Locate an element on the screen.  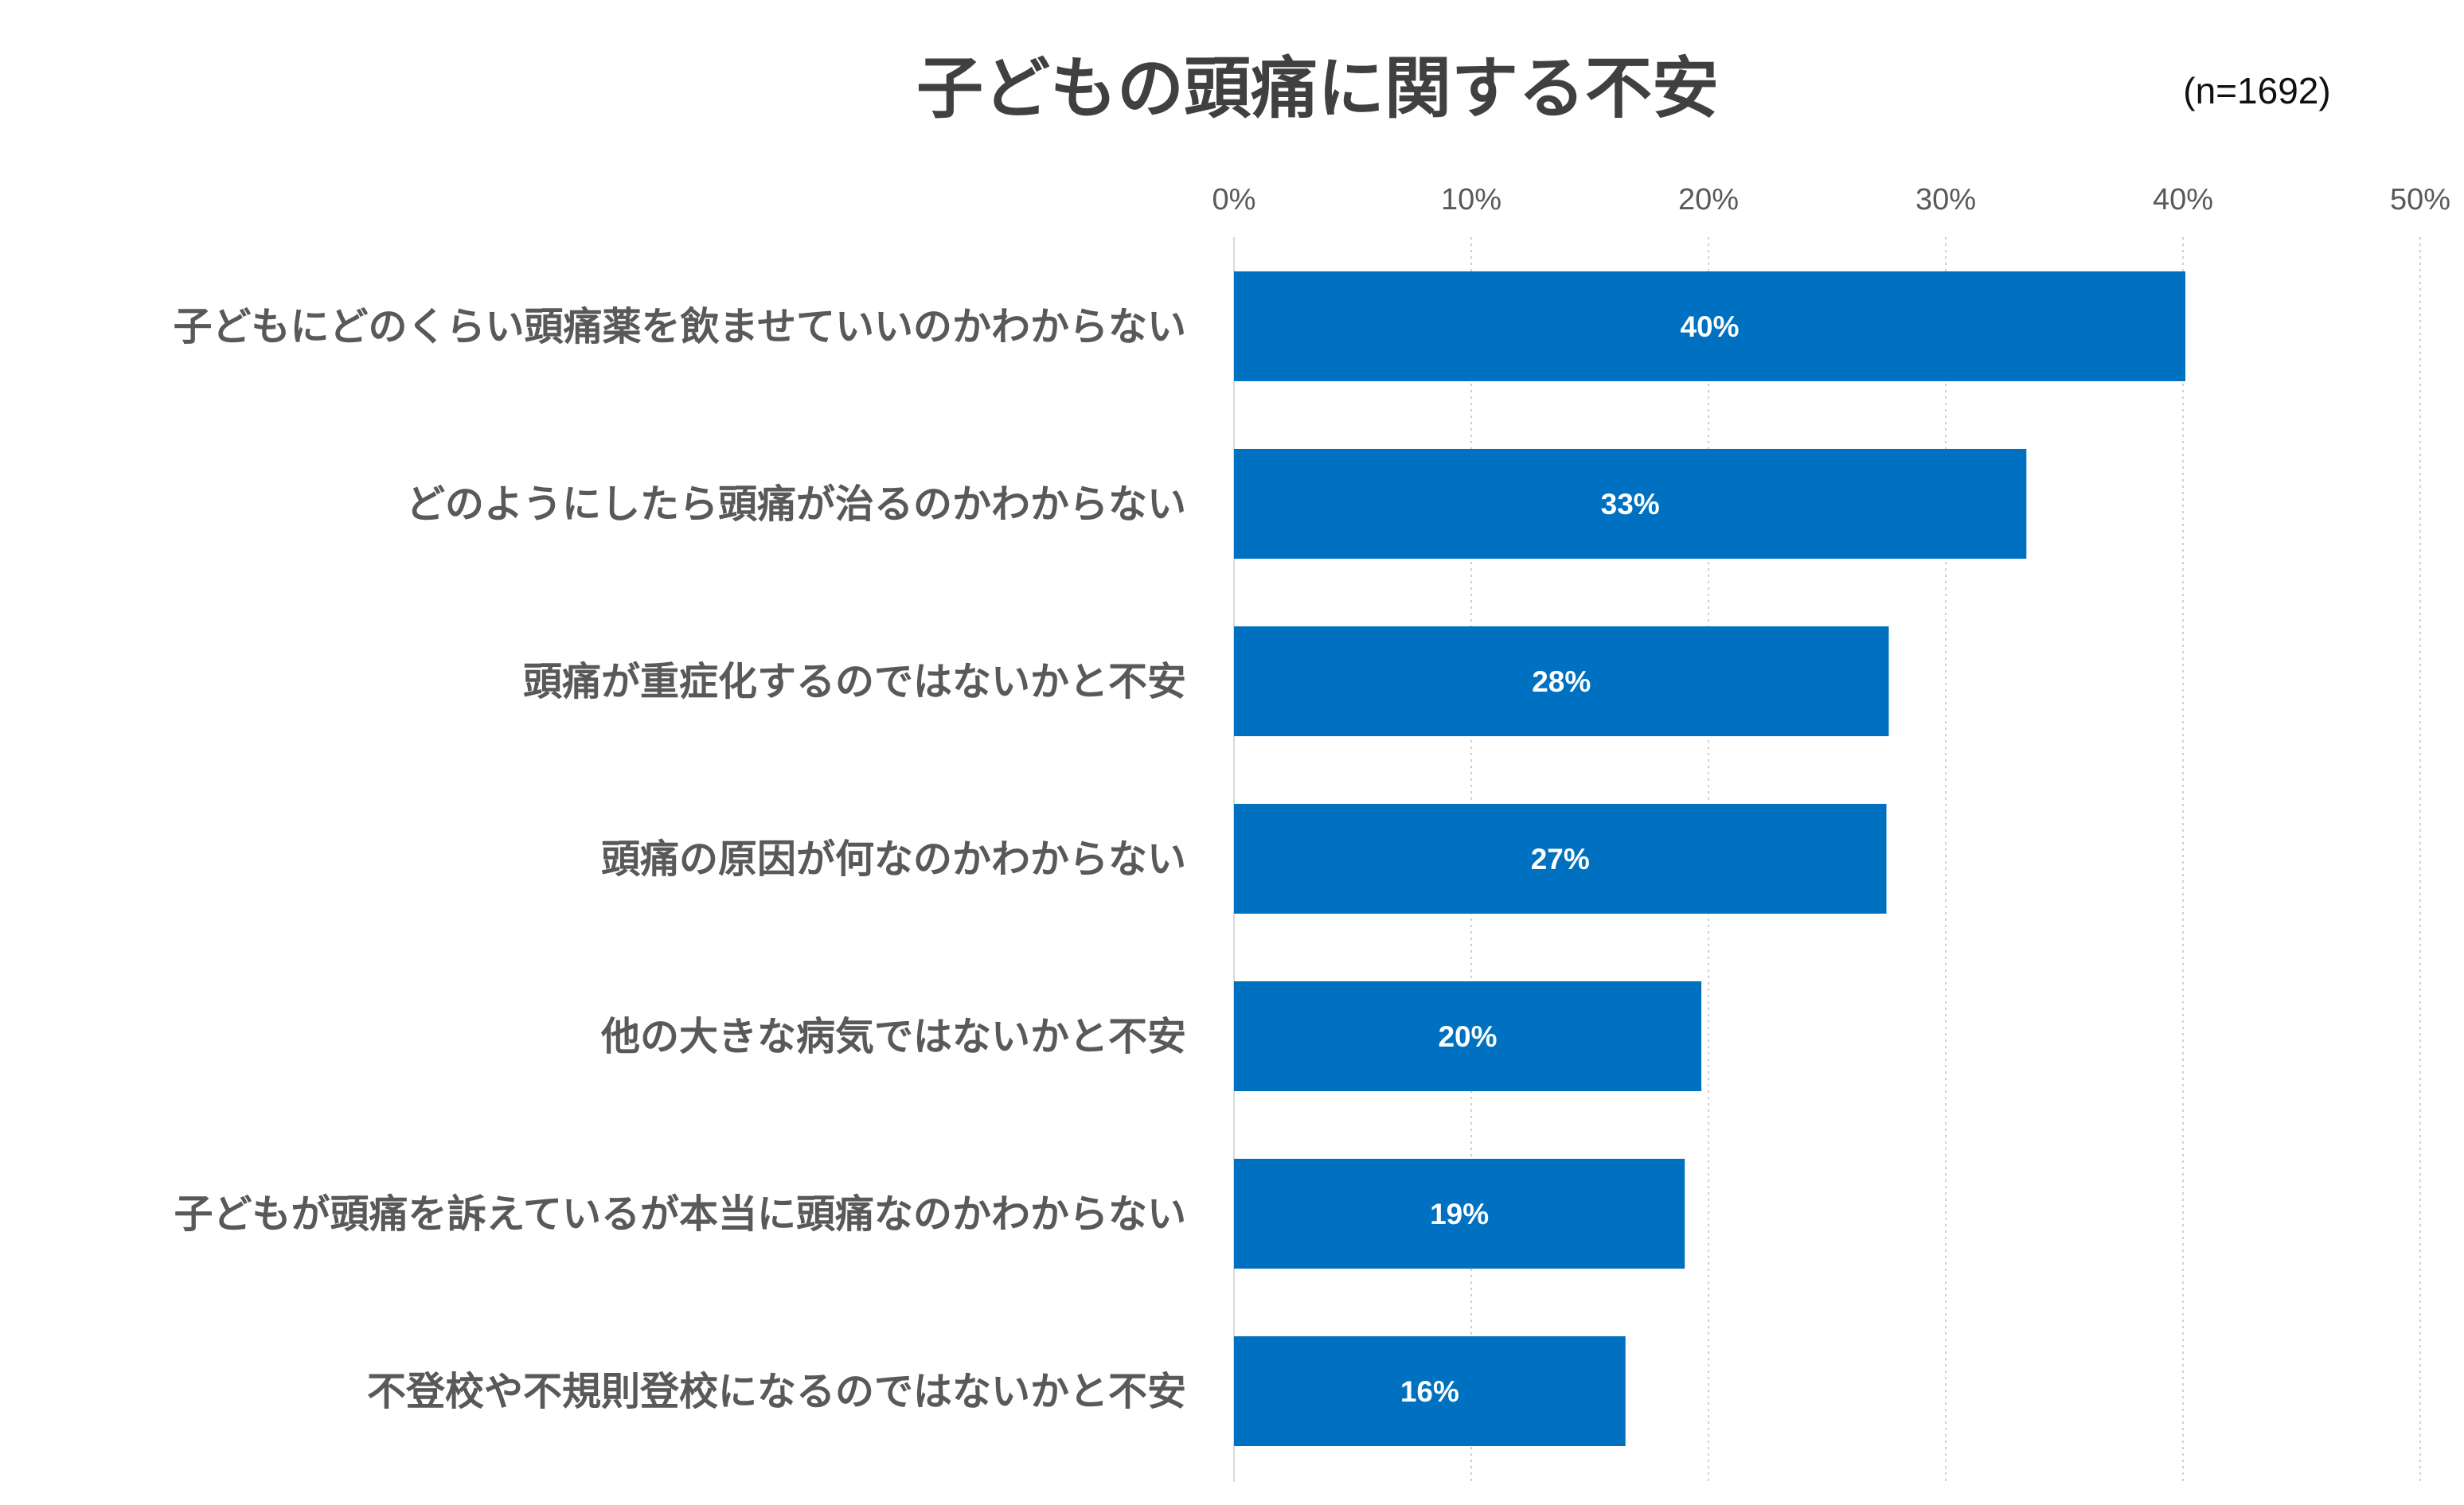
data-labels: 40% 33% 28% 27% 20% 19% 16% is located at coordinates (1570, 859).